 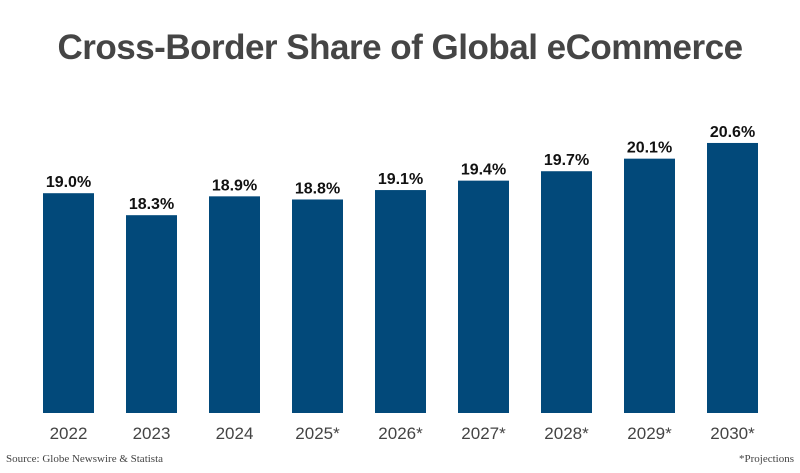 What do you see at coordinates (152, 433) in the screenshot?
I see `x-tick-label: 2023` at bounding box center [152, 433].